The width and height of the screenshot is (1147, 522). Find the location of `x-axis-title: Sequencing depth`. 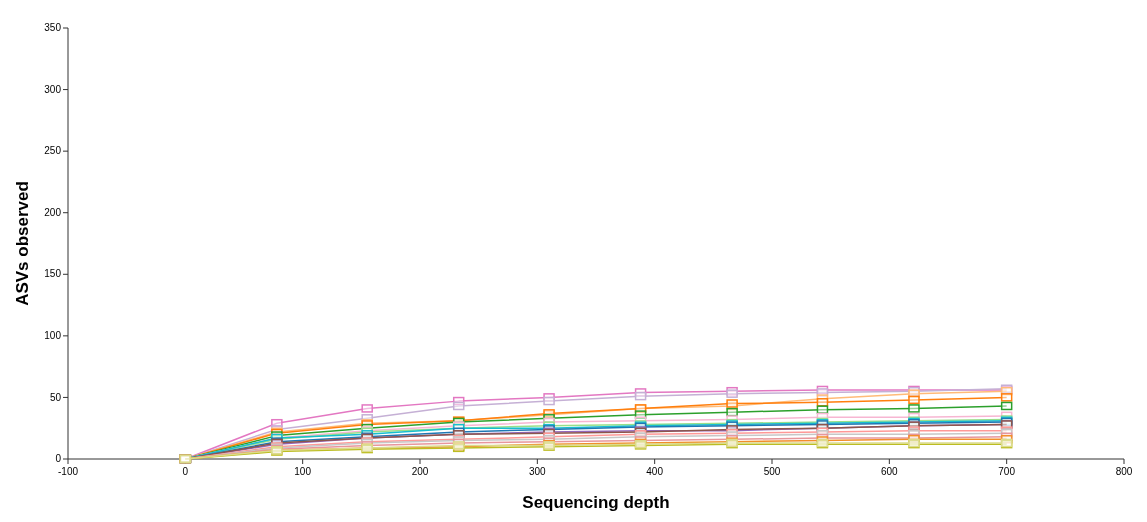

x-axis-title: Sequencing depth is located at coordinates (596, 502).